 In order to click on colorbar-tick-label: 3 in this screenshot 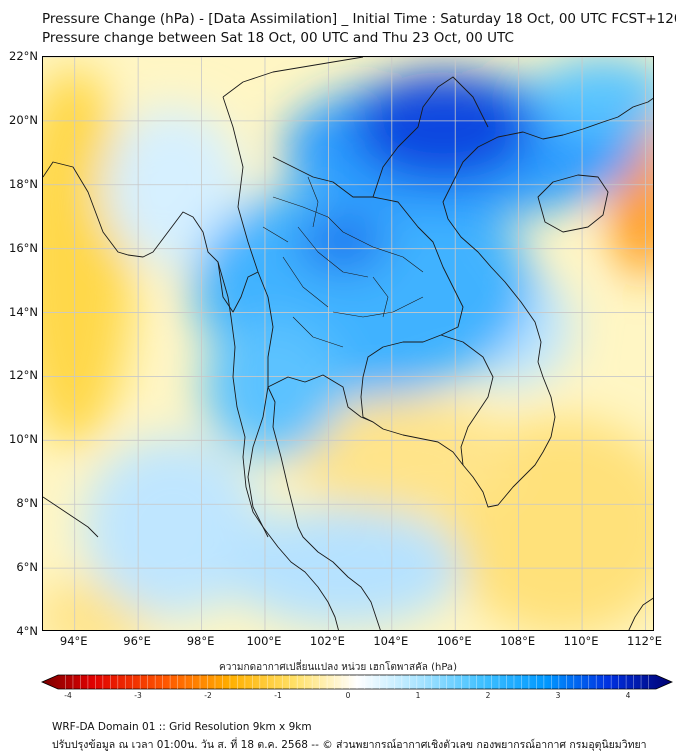, I will do `click(558, 695)`.